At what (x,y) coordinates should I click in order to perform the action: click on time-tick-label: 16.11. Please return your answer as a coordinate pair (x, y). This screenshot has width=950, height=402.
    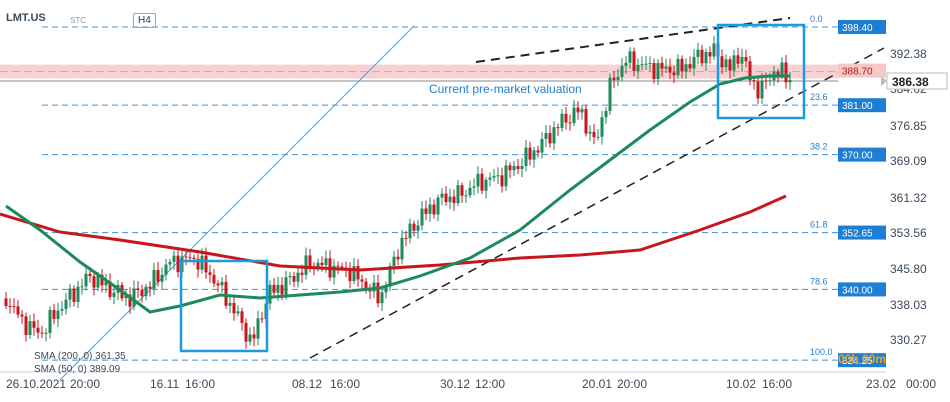
    Looking at the image, I should click on (164, 384).